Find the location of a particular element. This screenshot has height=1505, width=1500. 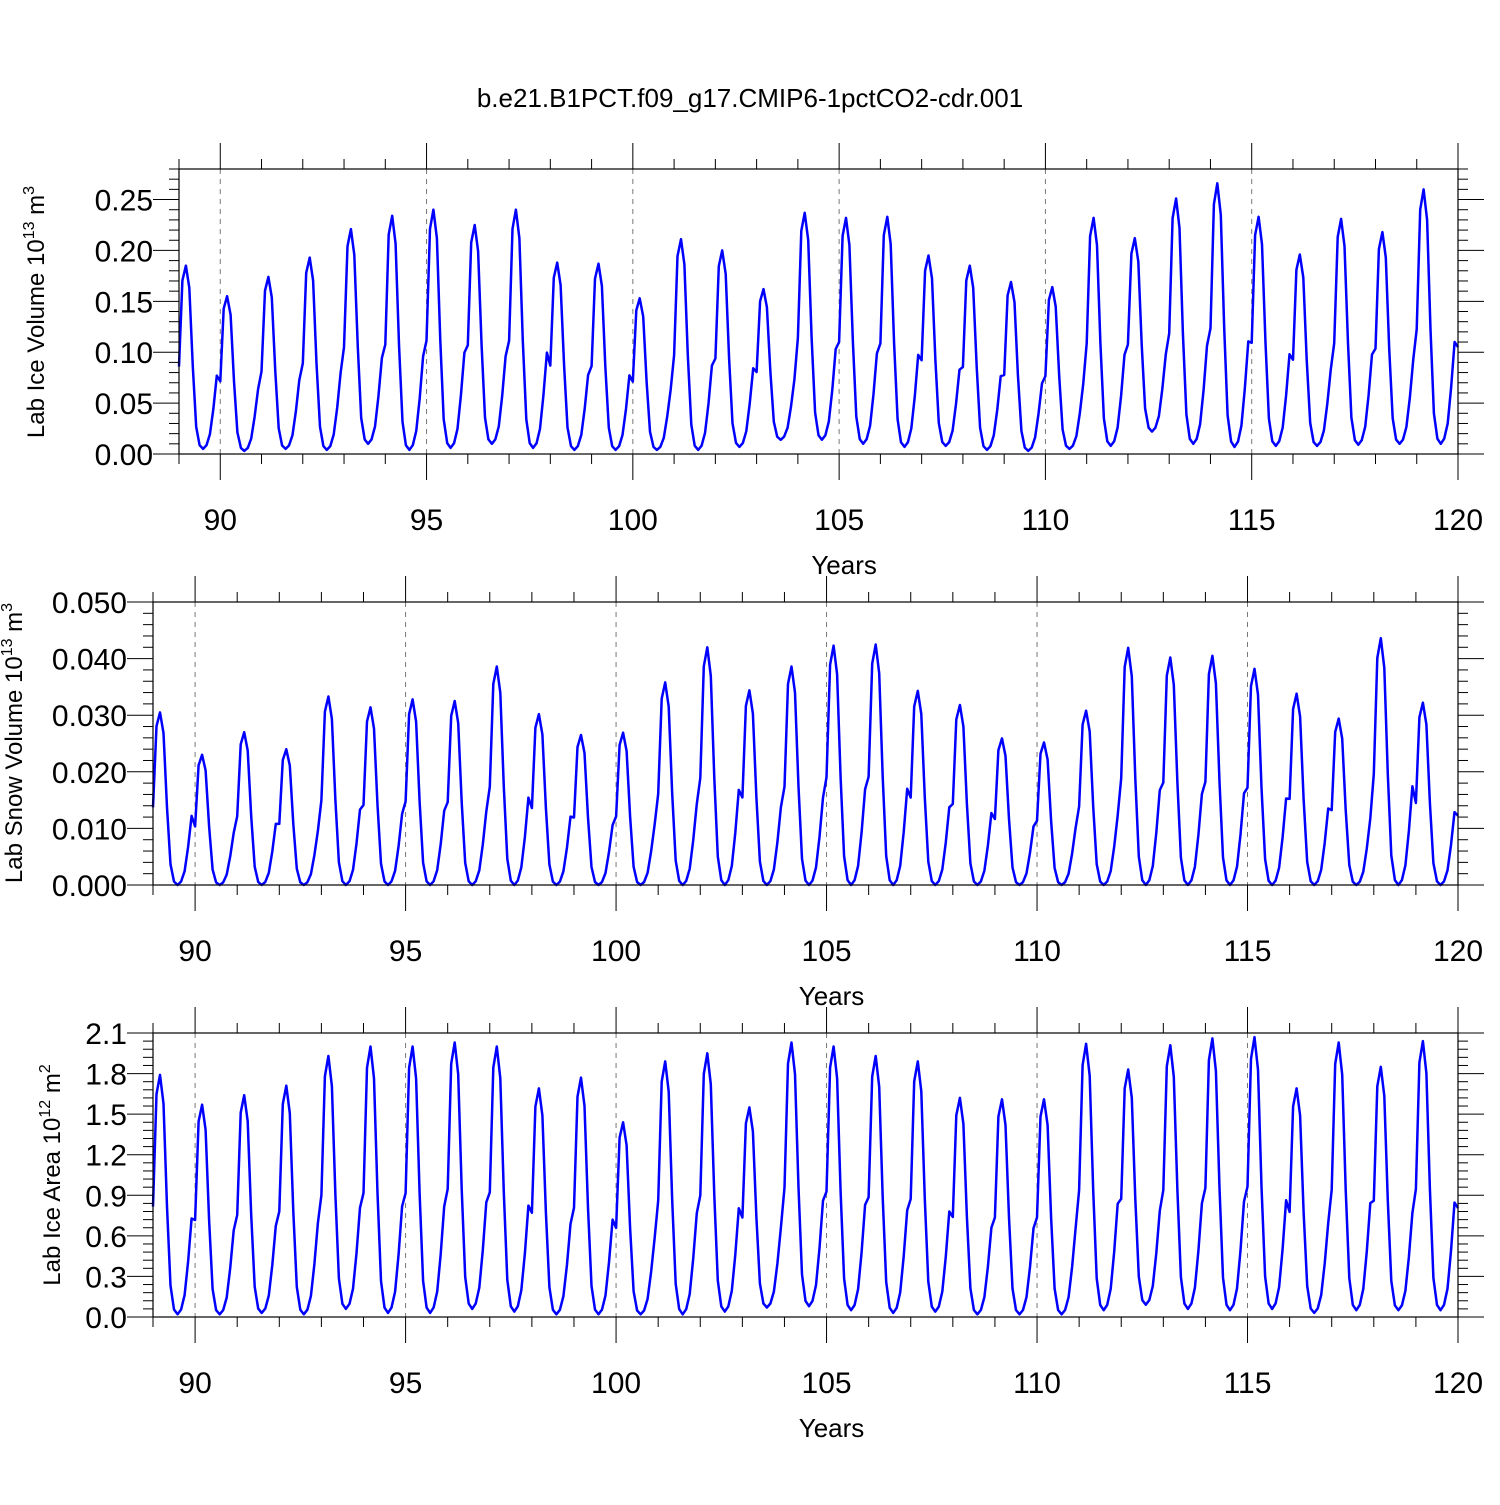

y-axis-label: Lab Ice Area 1012 m2 is located at coordinates (51, 1175).